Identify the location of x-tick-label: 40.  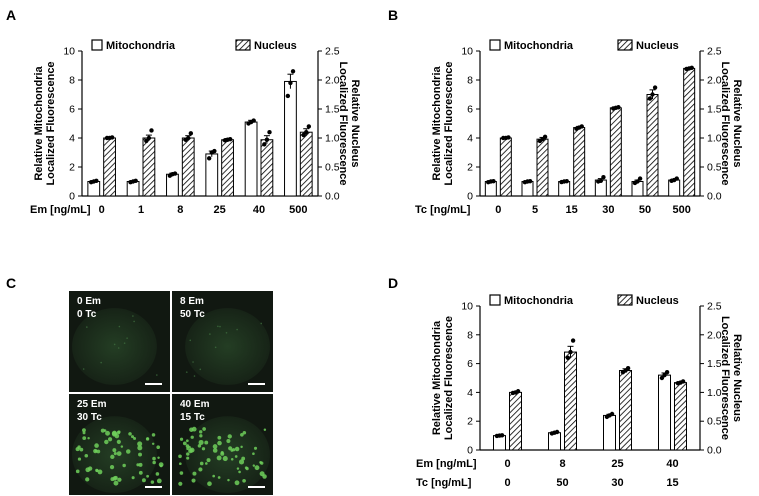
(259, 210).